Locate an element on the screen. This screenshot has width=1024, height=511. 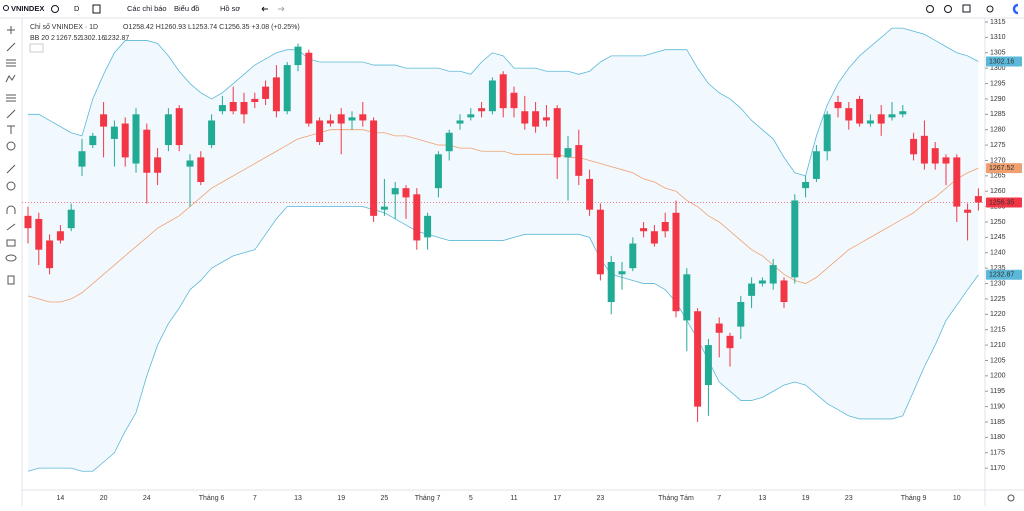
projection-tool is located at coordinates (11, 98).